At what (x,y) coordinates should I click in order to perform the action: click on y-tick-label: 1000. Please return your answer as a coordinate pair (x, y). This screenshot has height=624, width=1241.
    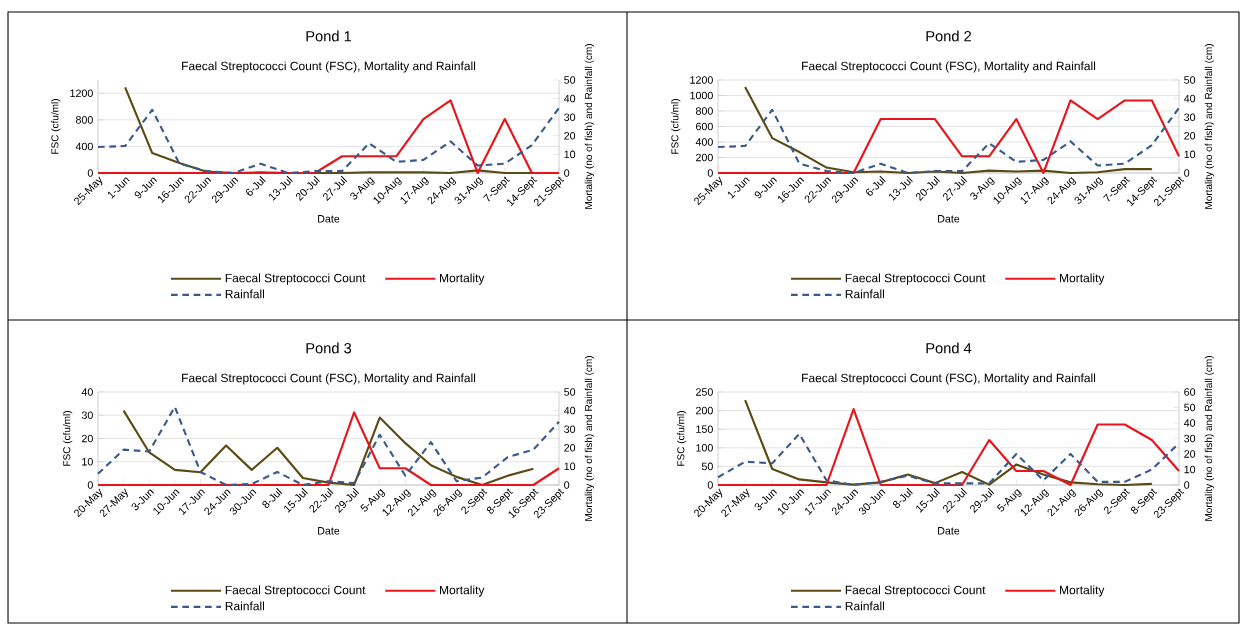
    Looking at the image, I should click on (701, 95).